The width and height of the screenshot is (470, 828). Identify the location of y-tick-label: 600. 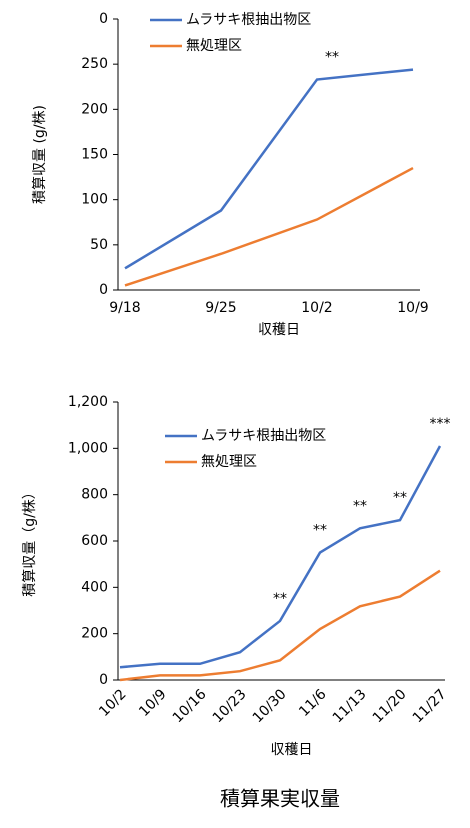
(94, 541).